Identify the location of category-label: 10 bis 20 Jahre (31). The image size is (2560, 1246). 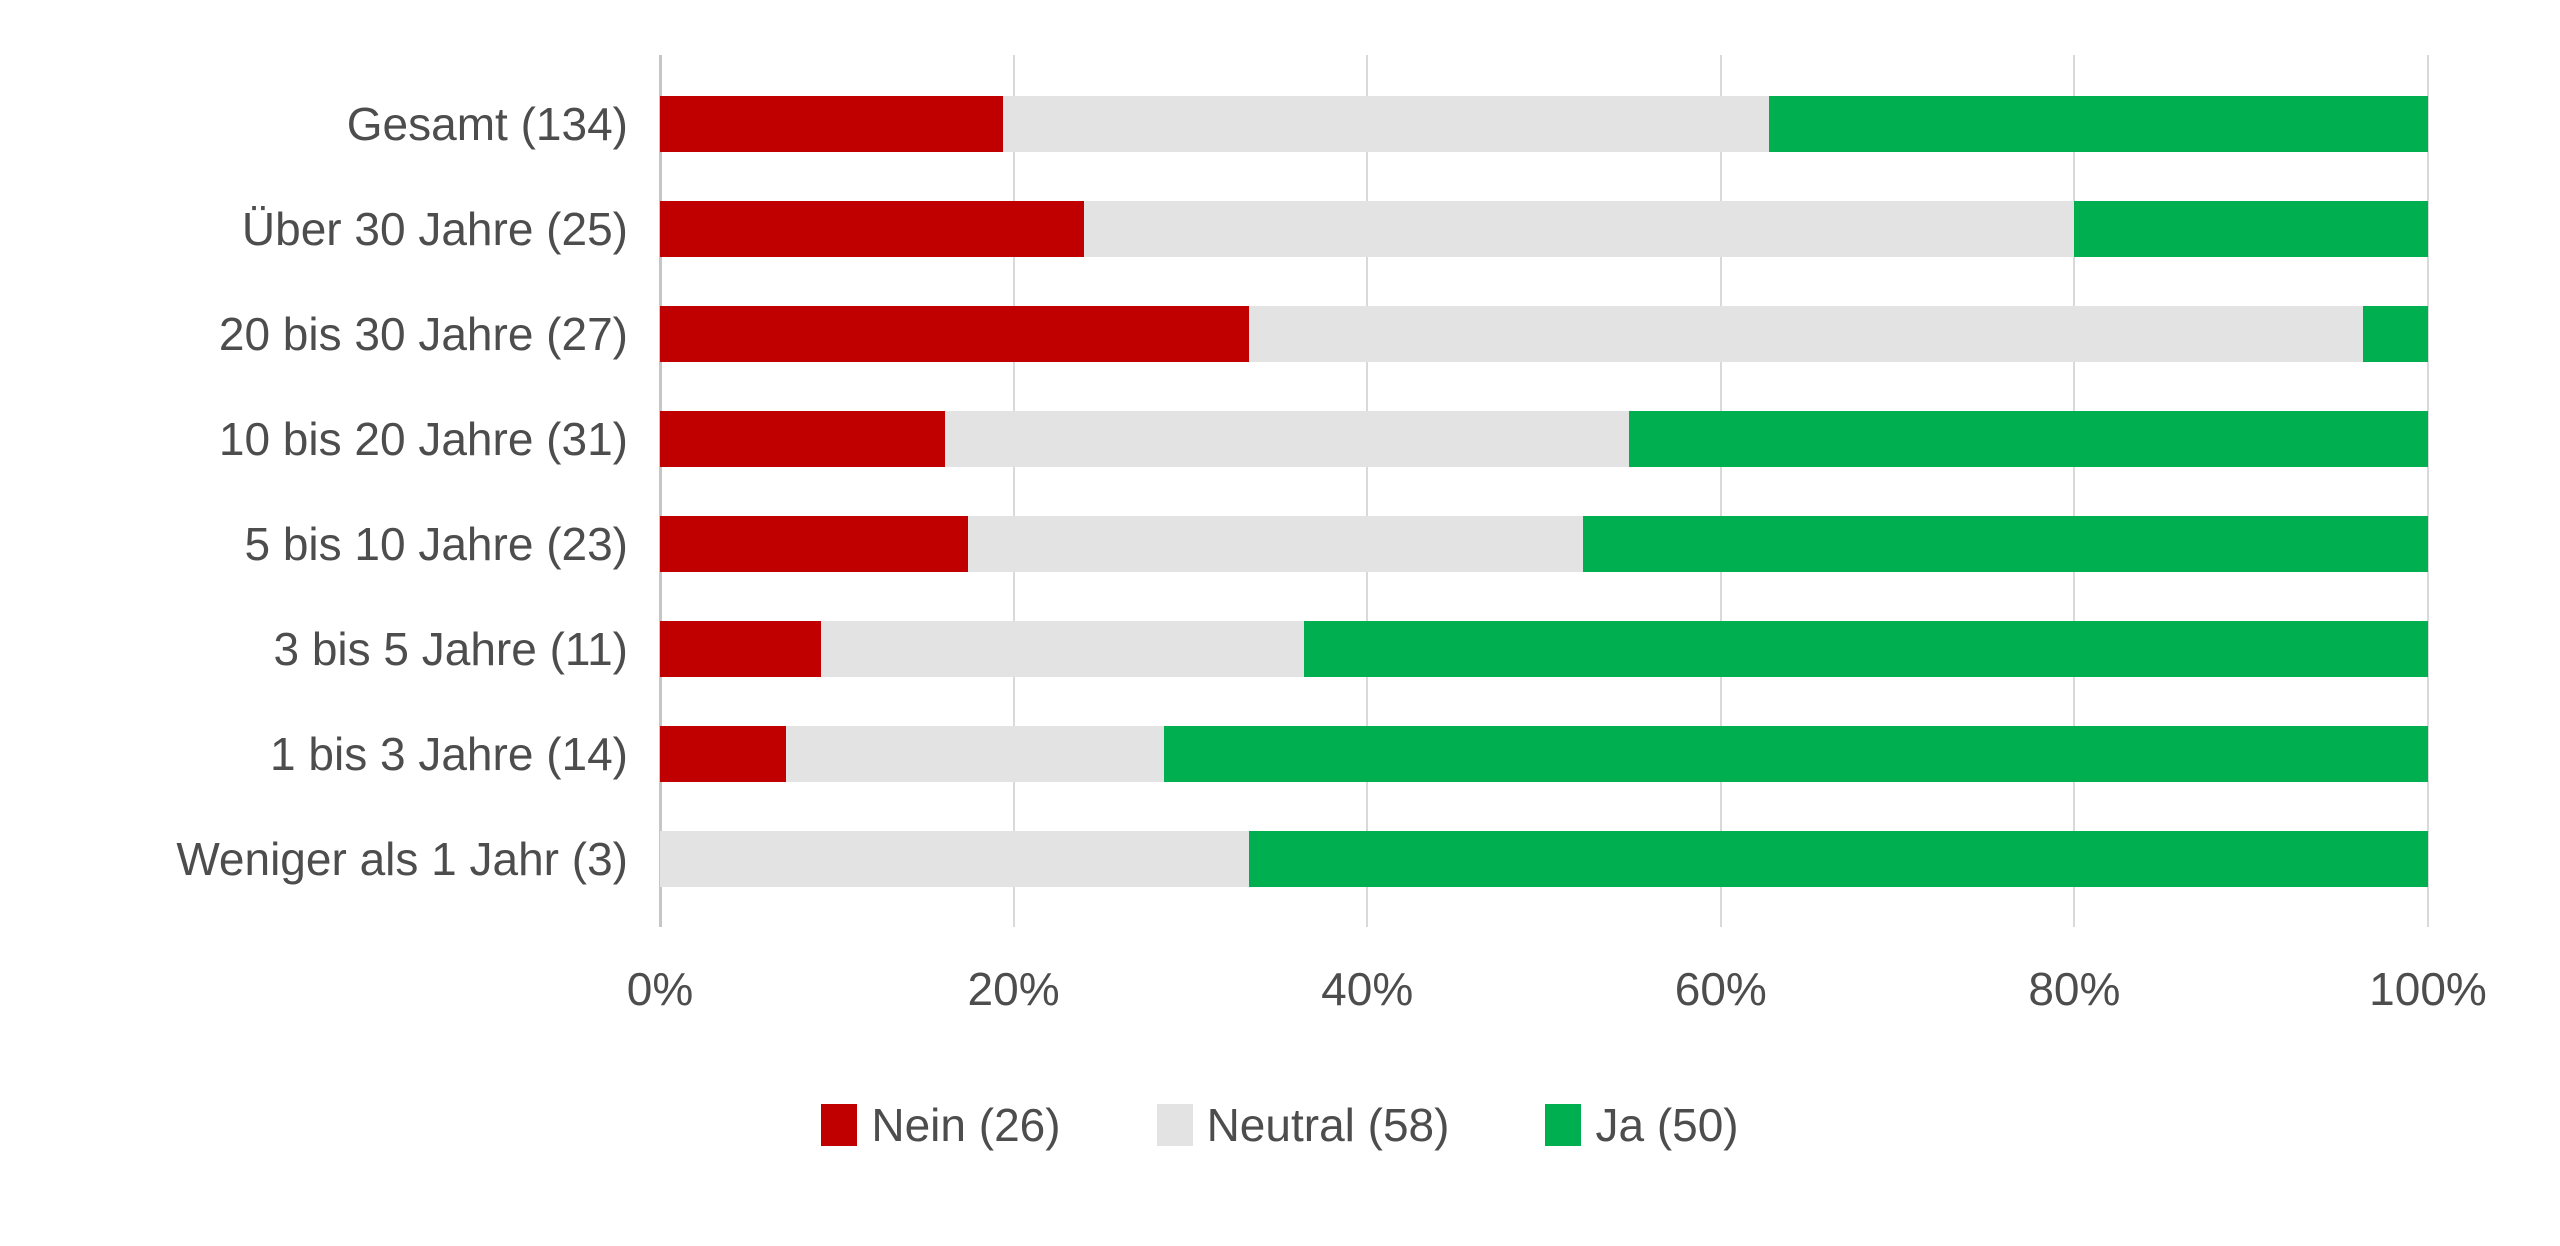
(423, 438).